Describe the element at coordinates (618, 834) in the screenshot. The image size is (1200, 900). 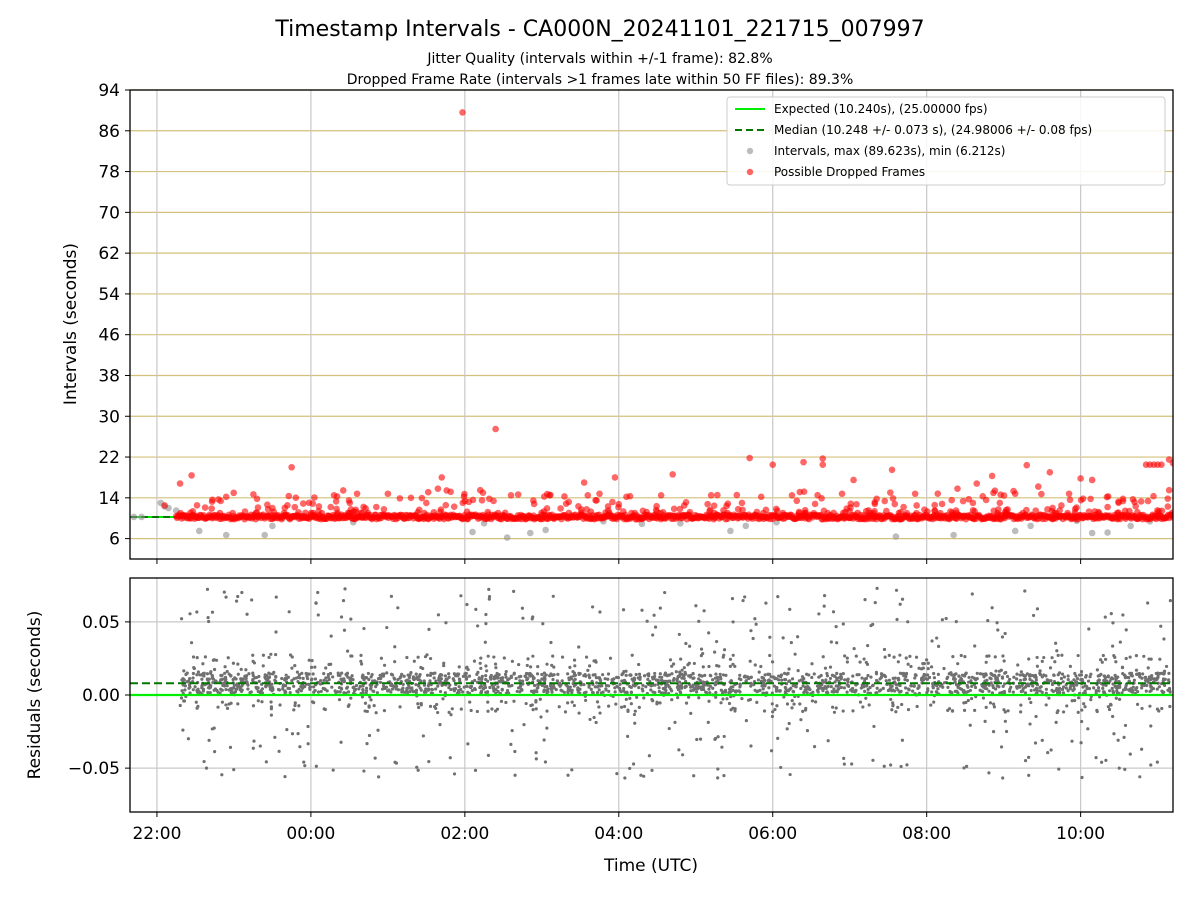
I see `x-tick-label: 04:00` at that location.